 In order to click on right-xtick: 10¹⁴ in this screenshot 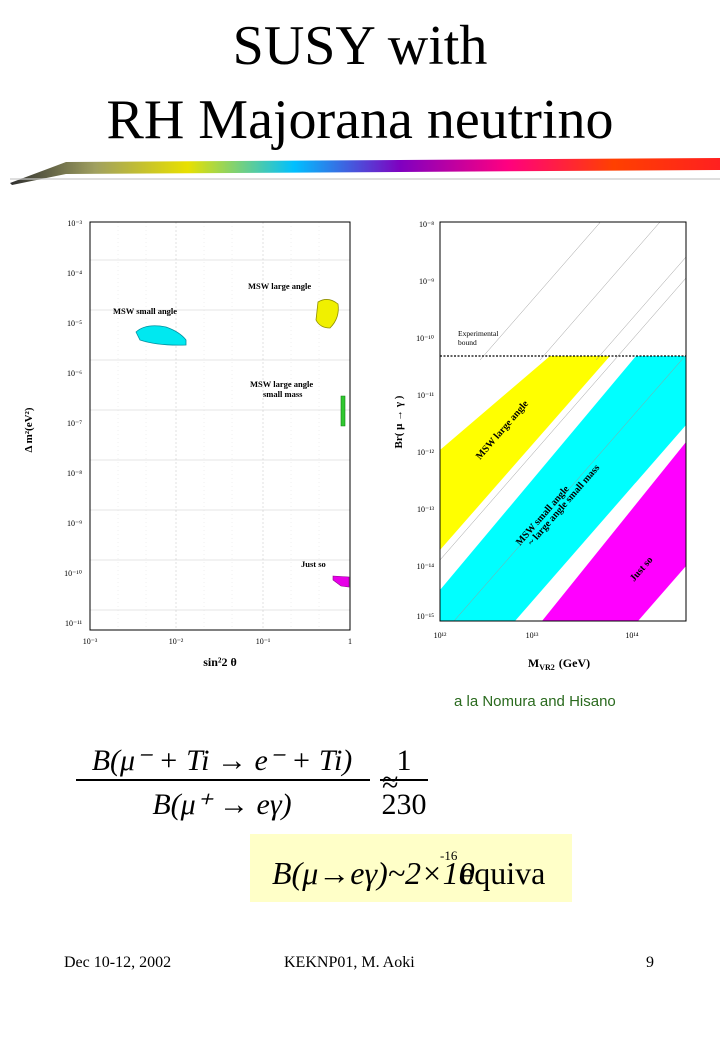, I will do `click(631, 635)`.